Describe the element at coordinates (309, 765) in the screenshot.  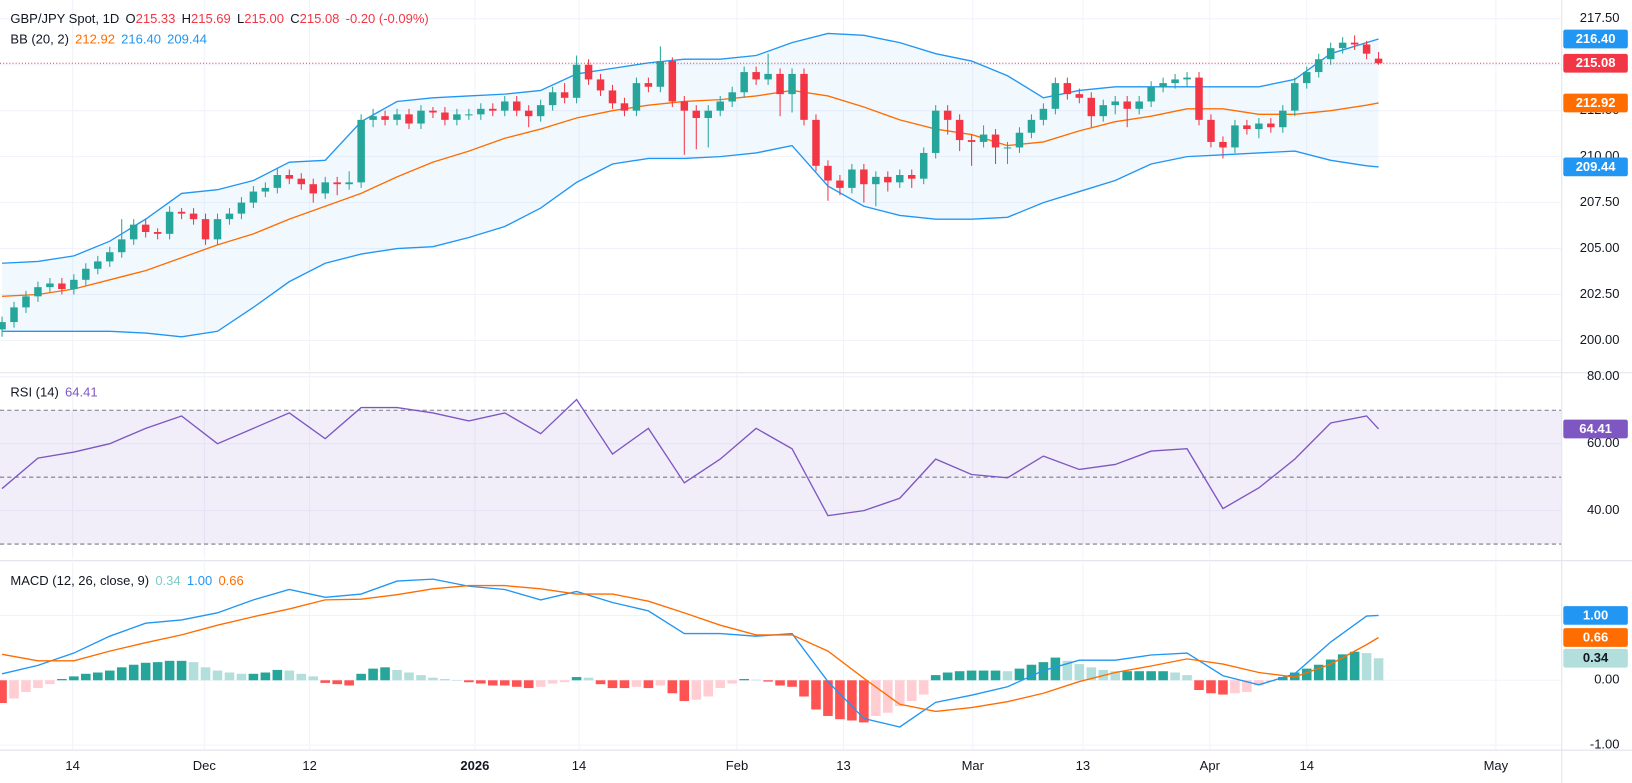
I see `x-tick-label: 12` at that location.